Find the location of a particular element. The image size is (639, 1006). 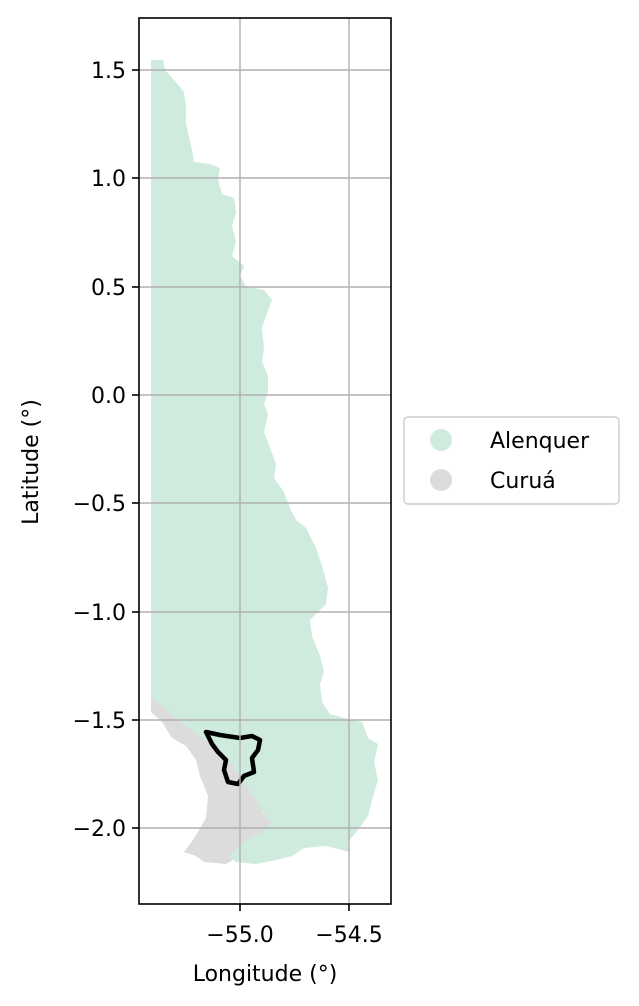

y-tick-label: −0.5 is located at coordinates (99, 504).